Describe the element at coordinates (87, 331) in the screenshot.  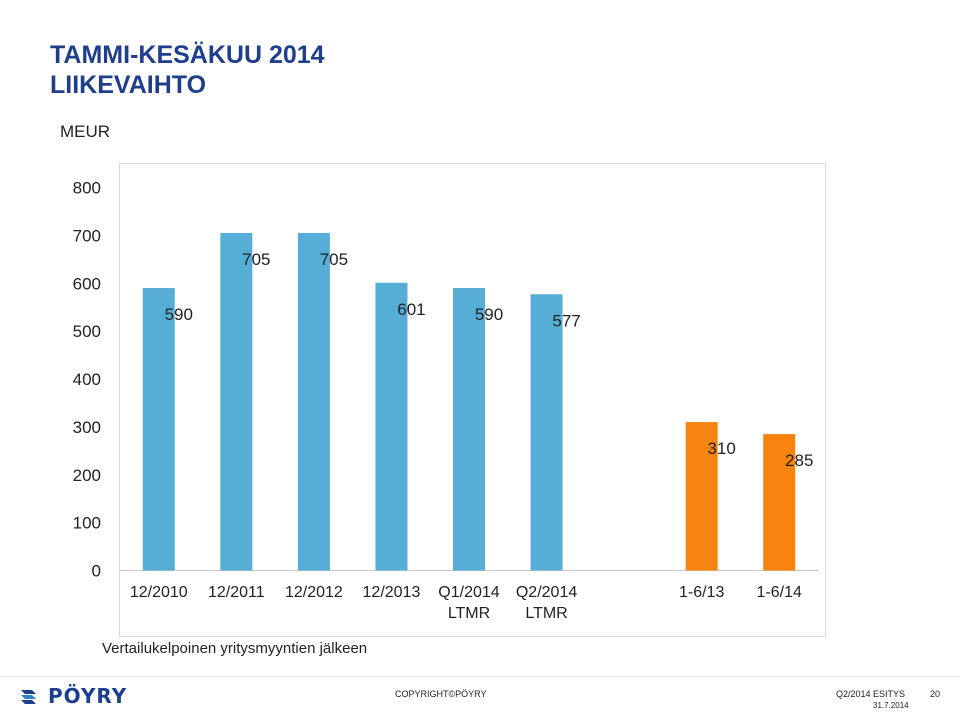
I see `y-tick-label: 500` at that location.